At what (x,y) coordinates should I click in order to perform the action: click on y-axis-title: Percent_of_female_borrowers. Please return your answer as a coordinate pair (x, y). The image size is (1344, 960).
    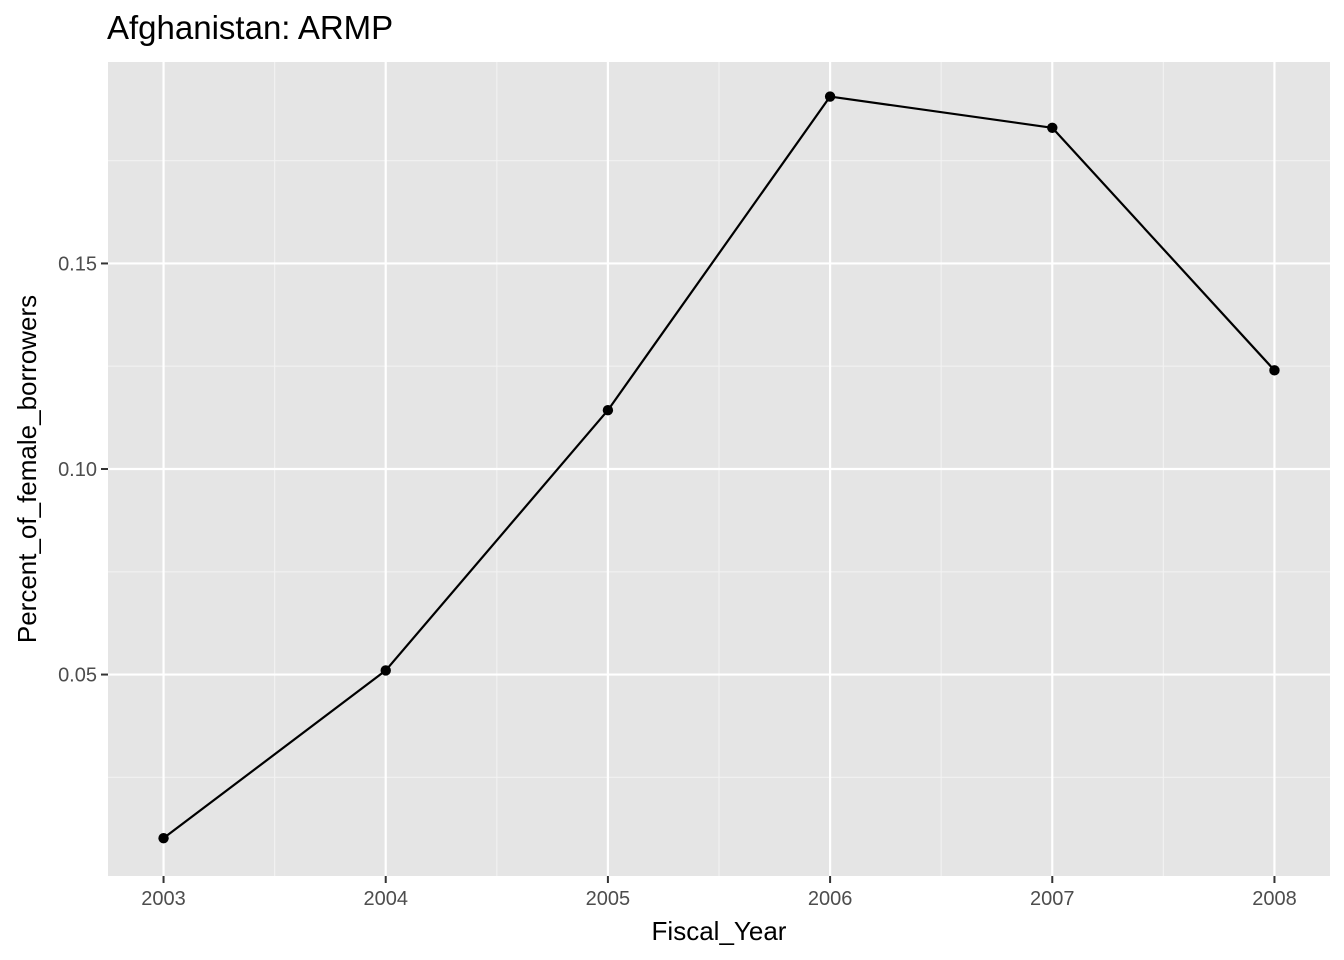
    Looking at the image, I should click on (27, 469).